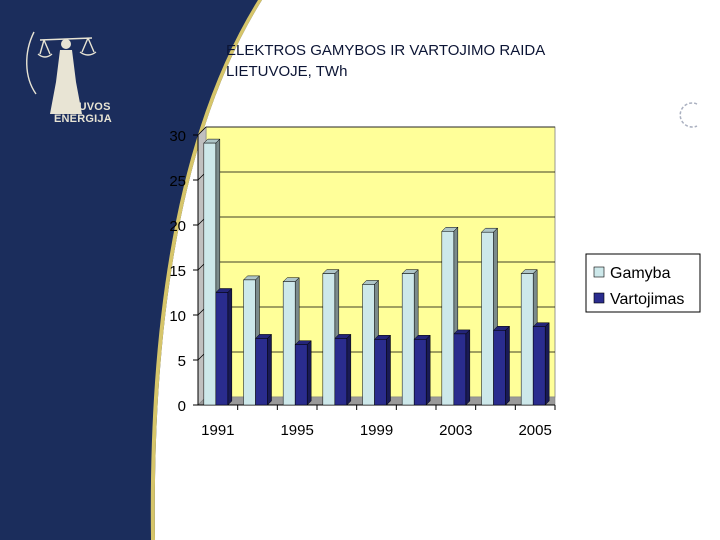 The height and width of the screenshot is (540, 720). I want to click on x-tick-label: 2003, so click(455, 430).